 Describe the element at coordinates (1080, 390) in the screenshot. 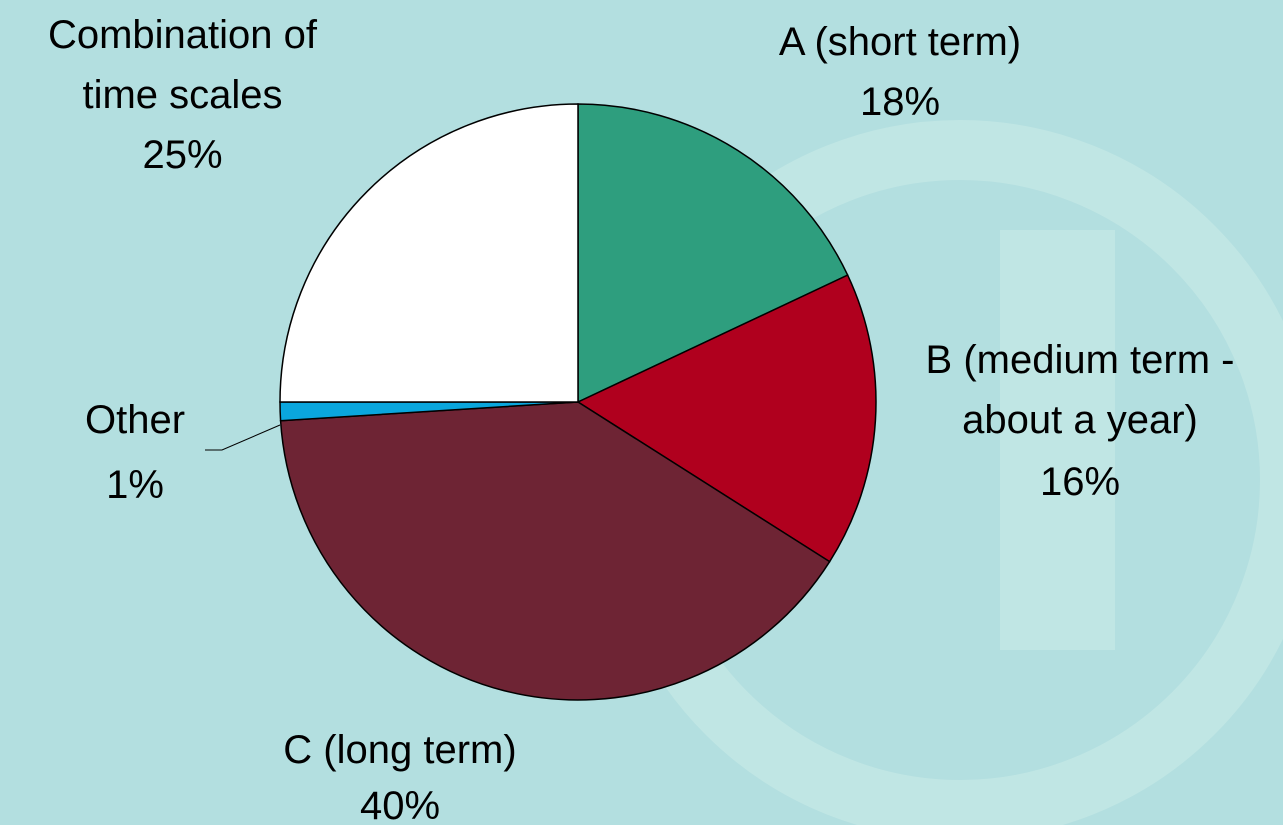

I see `slice-label: B (medium term - about a year)` at that location.